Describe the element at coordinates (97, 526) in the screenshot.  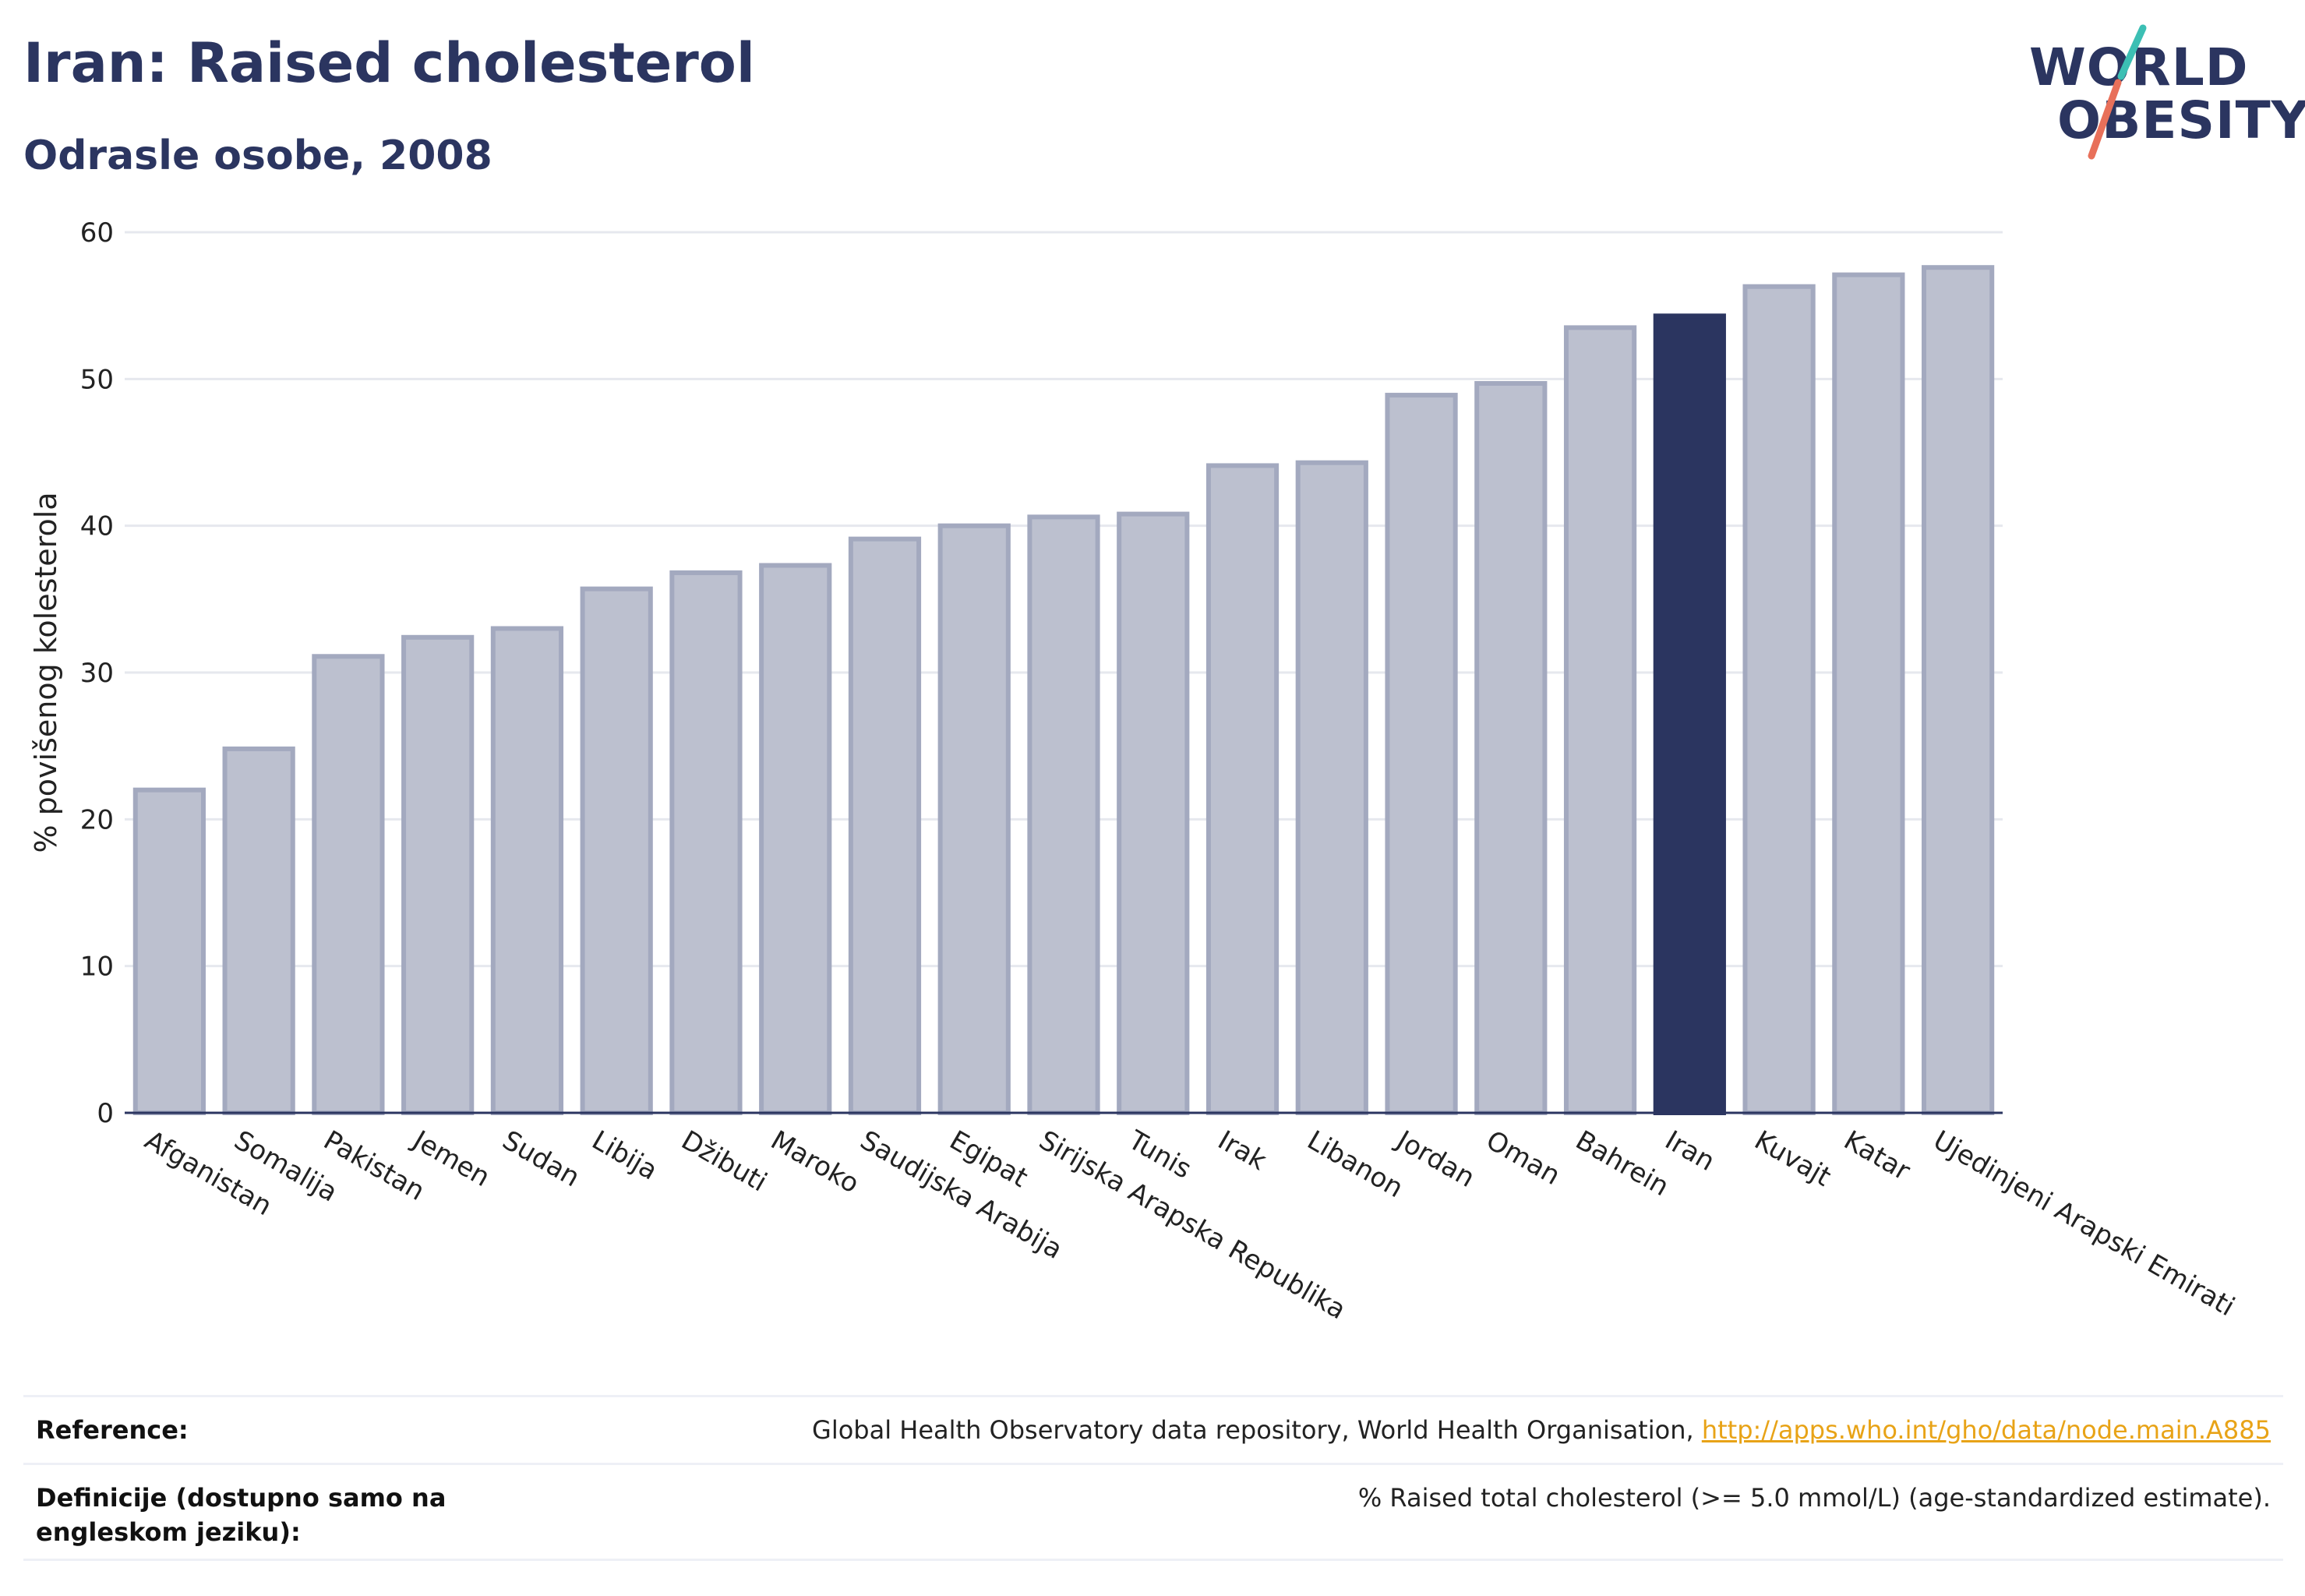
I see `y-tick-label: 40` at that location.